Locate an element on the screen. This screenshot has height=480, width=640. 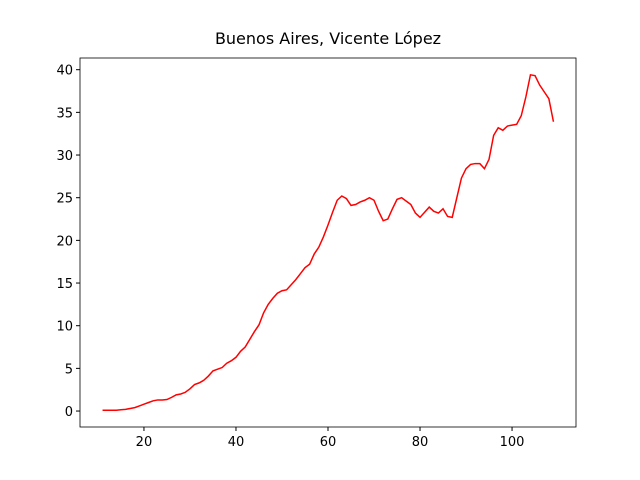
y-tick-label: 20 is located at coordinates (64, 241).